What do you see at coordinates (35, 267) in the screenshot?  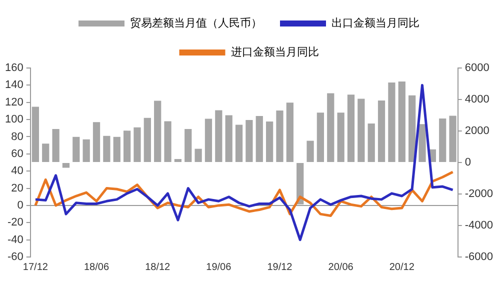 I see `x-tick-label: 17/12` at bounding box center [35, 267].